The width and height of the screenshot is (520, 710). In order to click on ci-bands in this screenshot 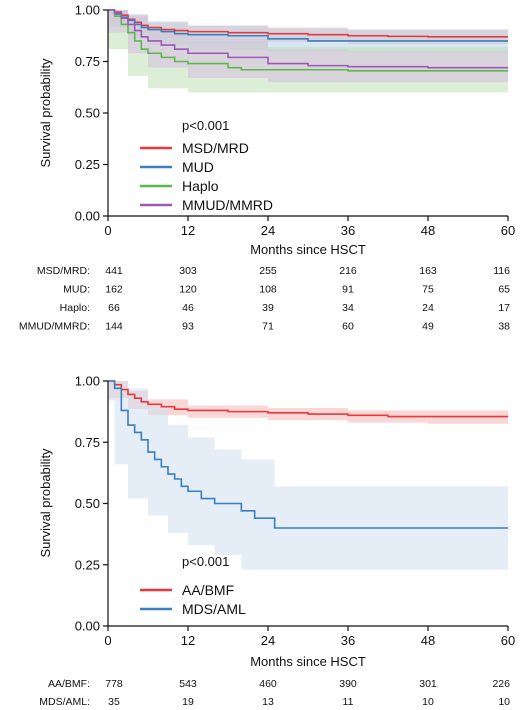, I will do `click(308, 51)`.